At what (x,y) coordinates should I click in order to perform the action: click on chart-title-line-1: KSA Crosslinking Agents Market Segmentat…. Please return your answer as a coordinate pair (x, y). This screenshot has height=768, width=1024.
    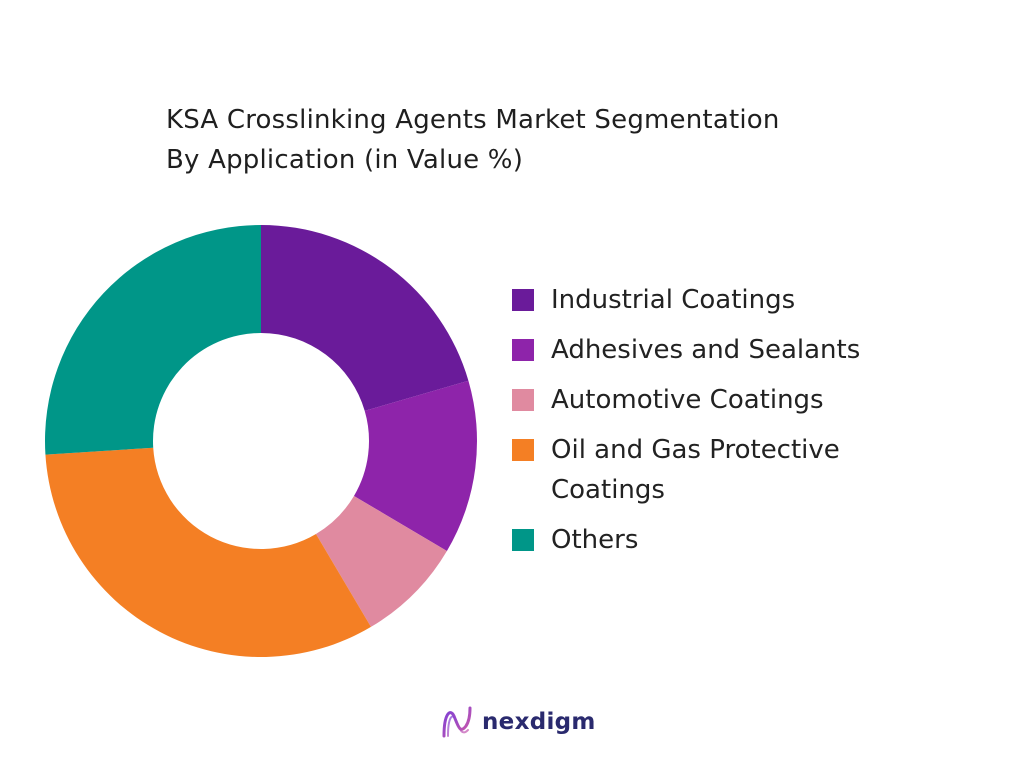
    Looking at the image, I should click on (473, 120).